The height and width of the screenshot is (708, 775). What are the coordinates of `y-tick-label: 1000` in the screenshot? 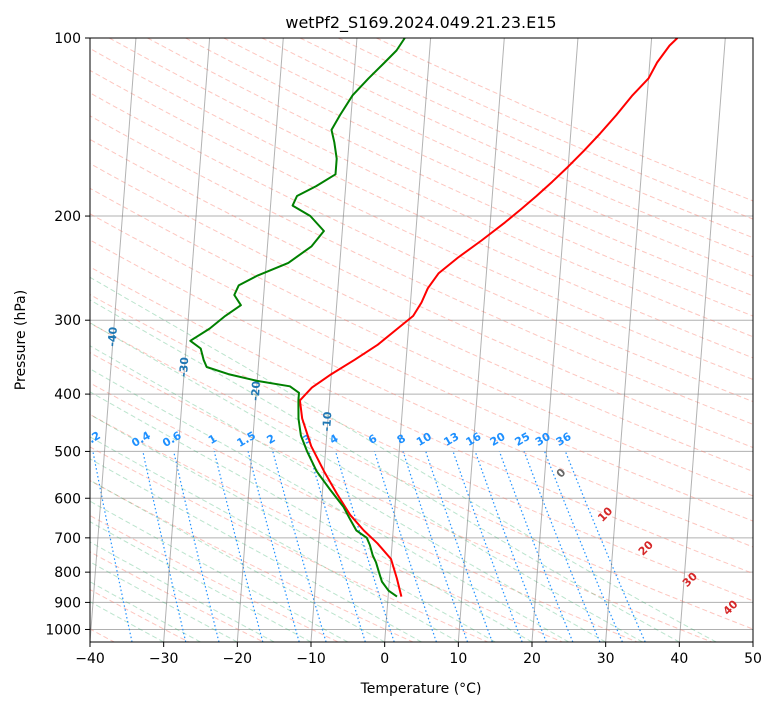 It's located at (63, 630).